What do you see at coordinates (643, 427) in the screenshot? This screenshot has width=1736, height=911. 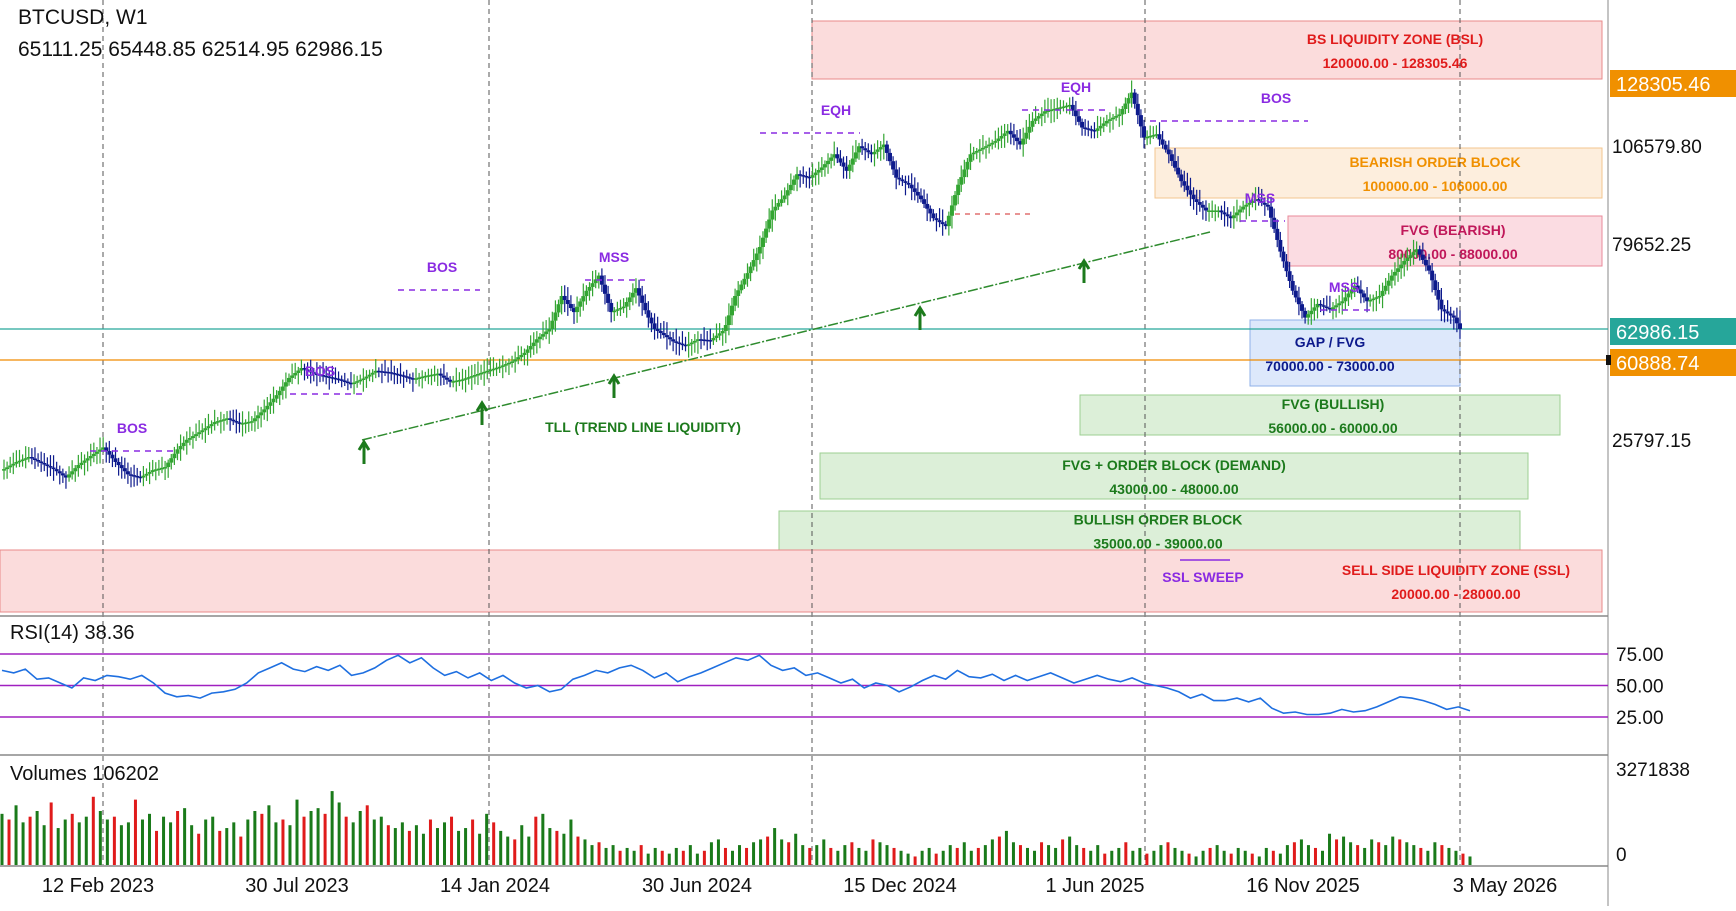 I see `tll-label: TLL (TREND LINE LIQUIDITY)` at bounding box center [643, 427].